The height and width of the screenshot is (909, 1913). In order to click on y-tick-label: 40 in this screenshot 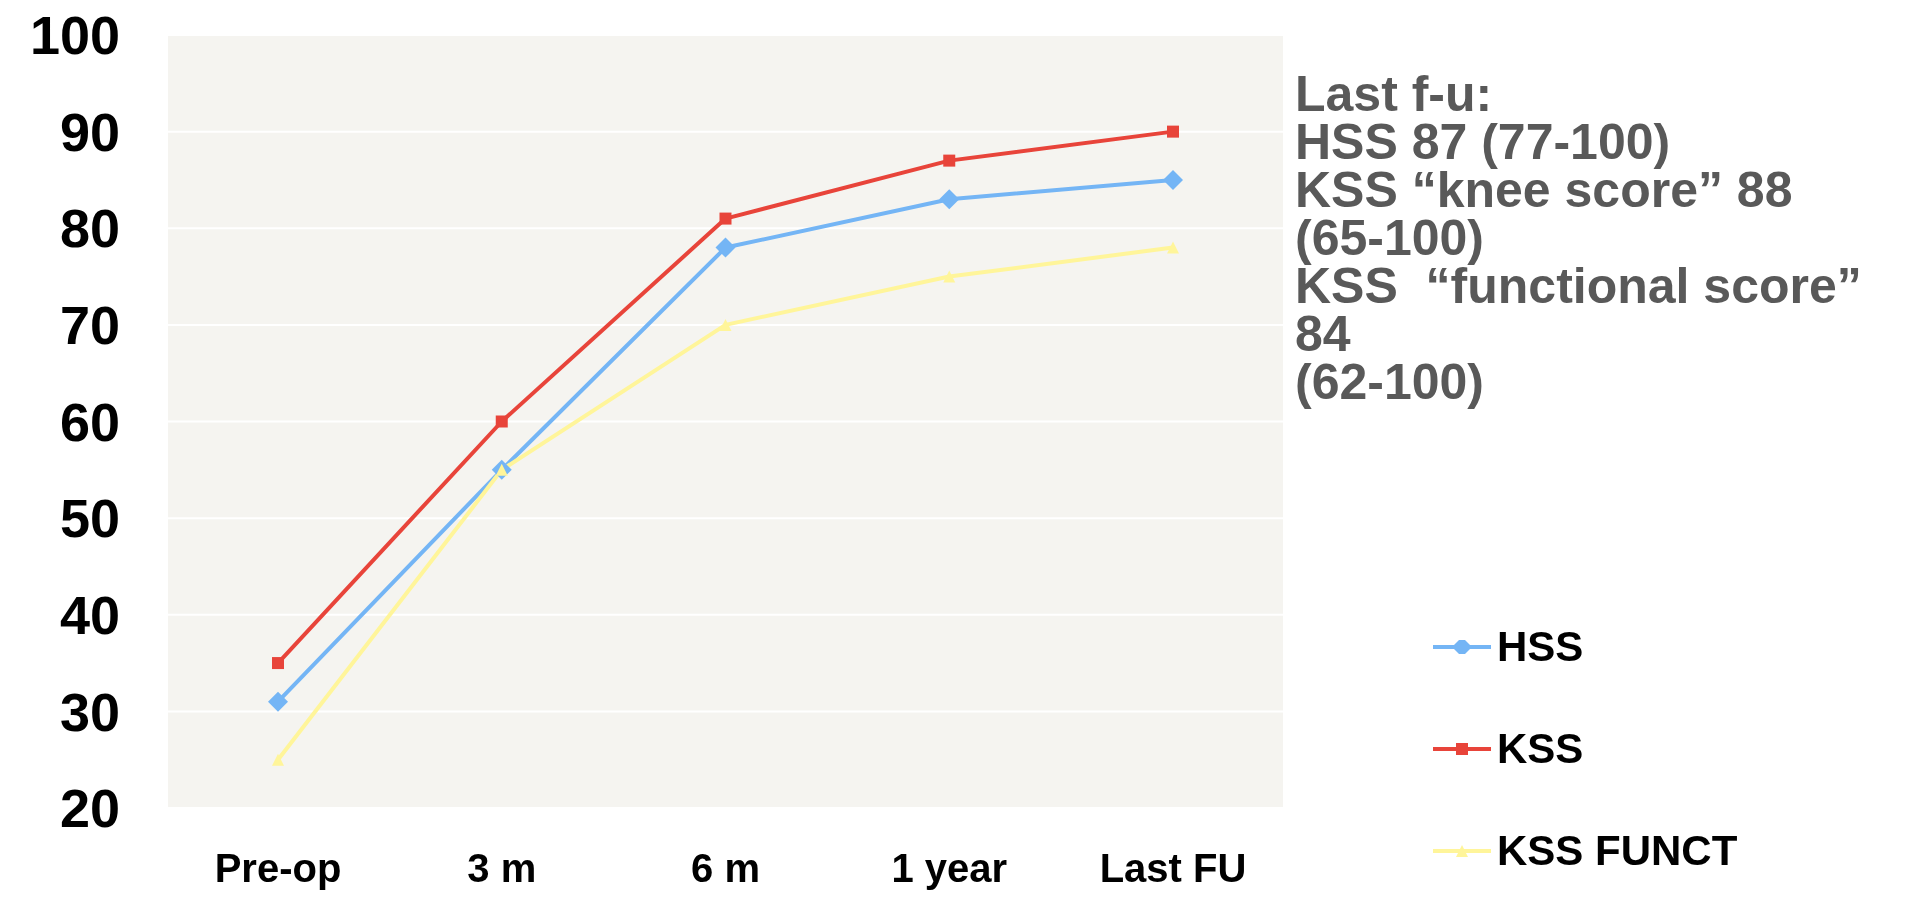, I will do `click(89, 614)`.